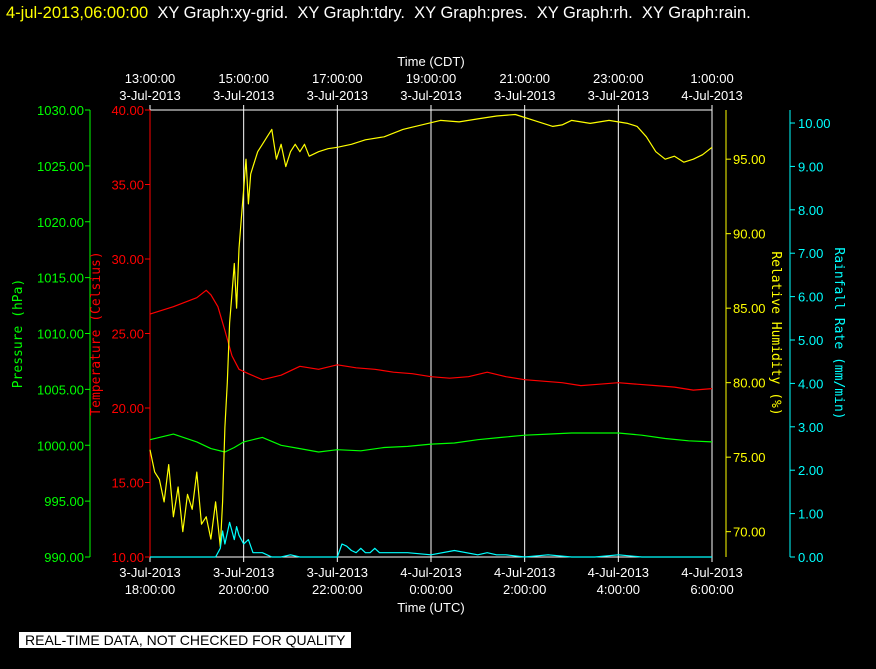 This screenshot has height=669, width=876. I want to click on pressure-series-line, so click(431, 442).